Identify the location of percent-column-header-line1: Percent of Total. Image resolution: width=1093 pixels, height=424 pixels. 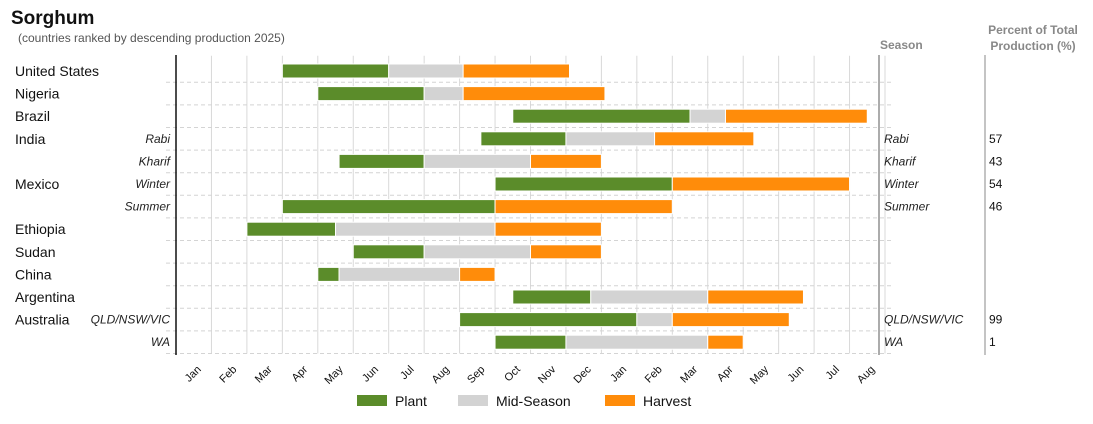
(1033, 30).